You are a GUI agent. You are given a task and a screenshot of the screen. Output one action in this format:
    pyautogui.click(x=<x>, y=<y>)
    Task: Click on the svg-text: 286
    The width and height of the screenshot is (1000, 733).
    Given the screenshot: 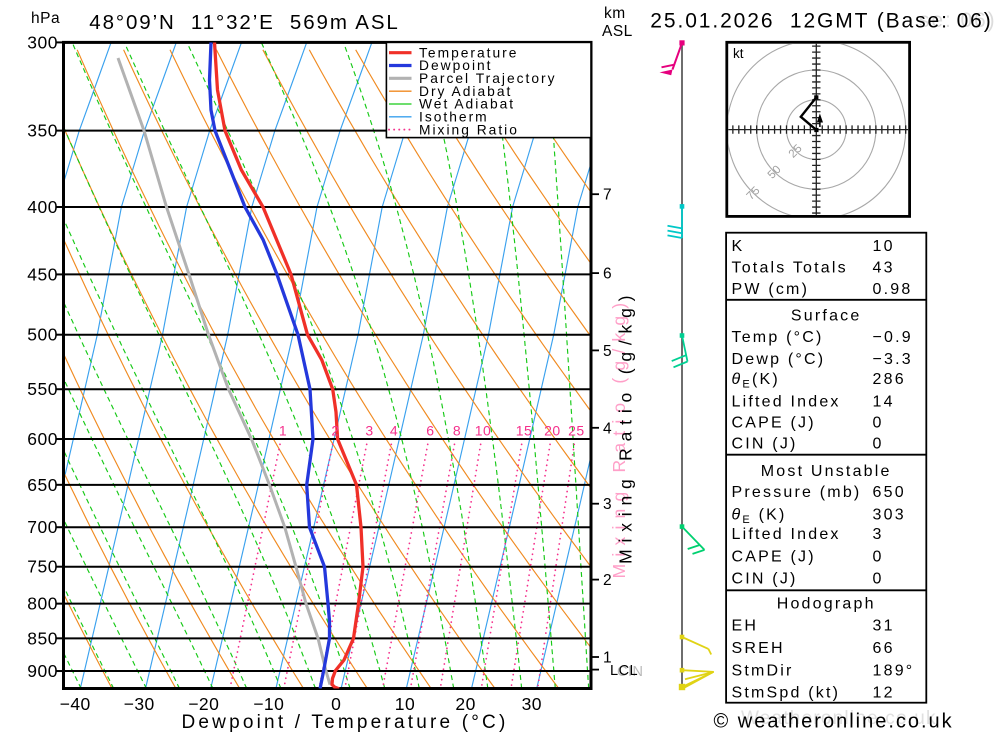 What is the action you would take?
    pyautogui.click(x=889, y=379)
    